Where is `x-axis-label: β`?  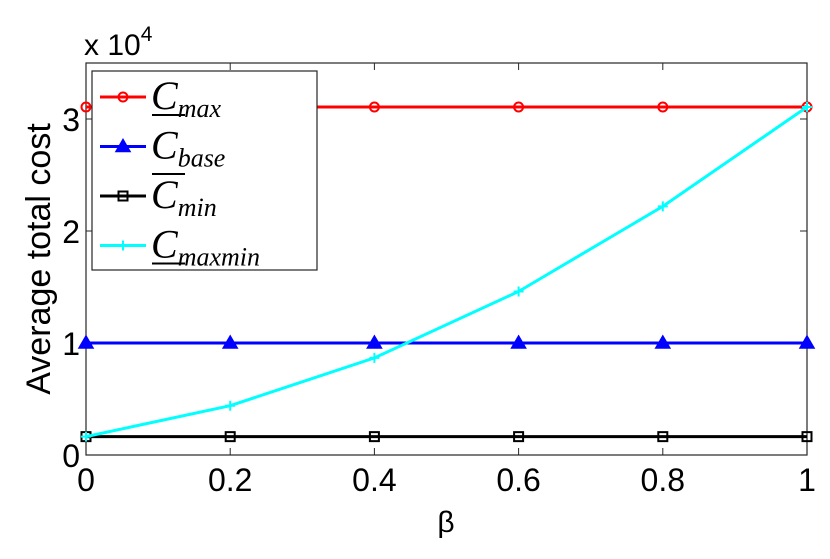
x-axis-label: β is located at coordinates (445, 522).